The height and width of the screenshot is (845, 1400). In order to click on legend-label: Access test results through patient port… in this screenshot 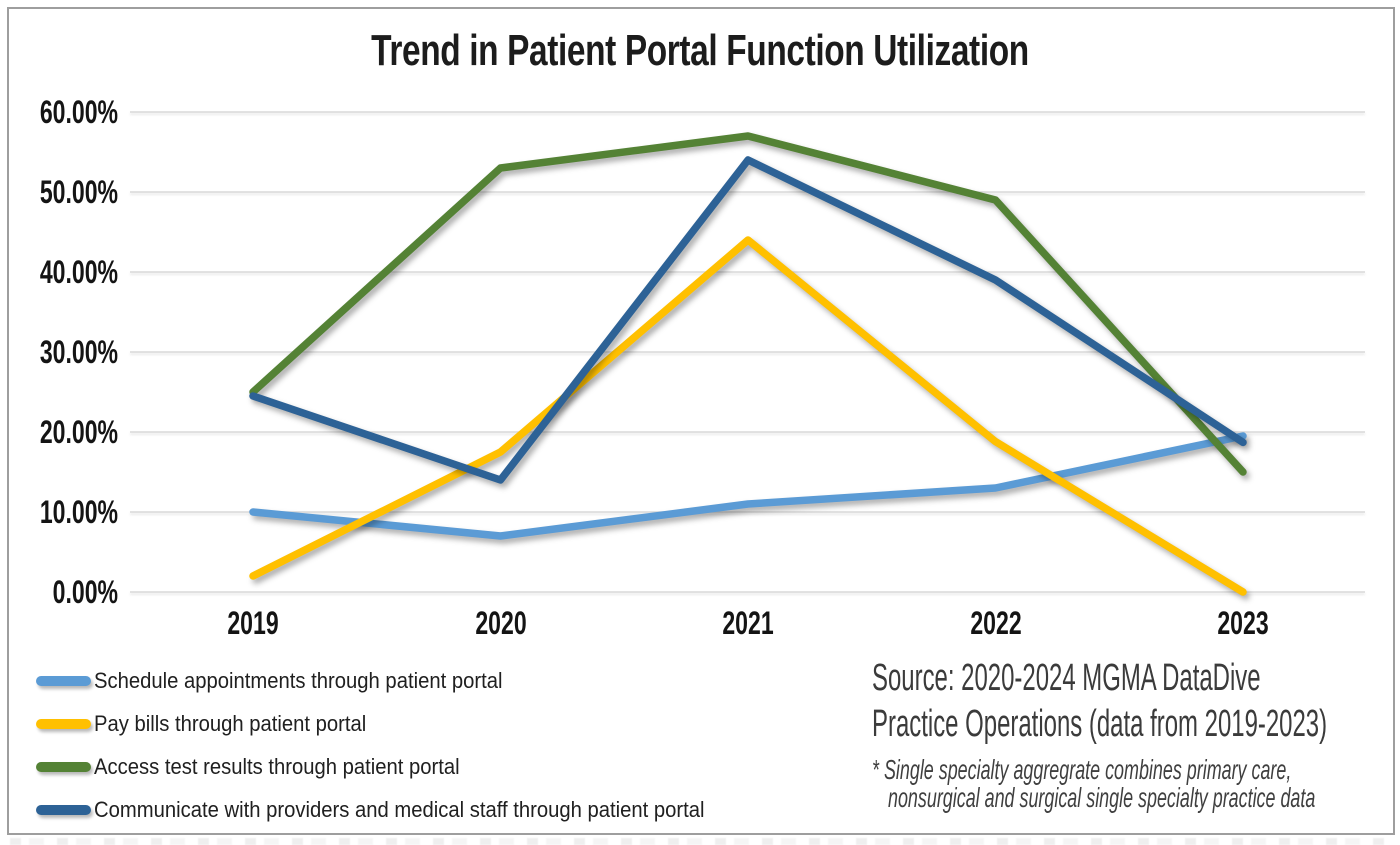, I will do `click(277, 766)`.